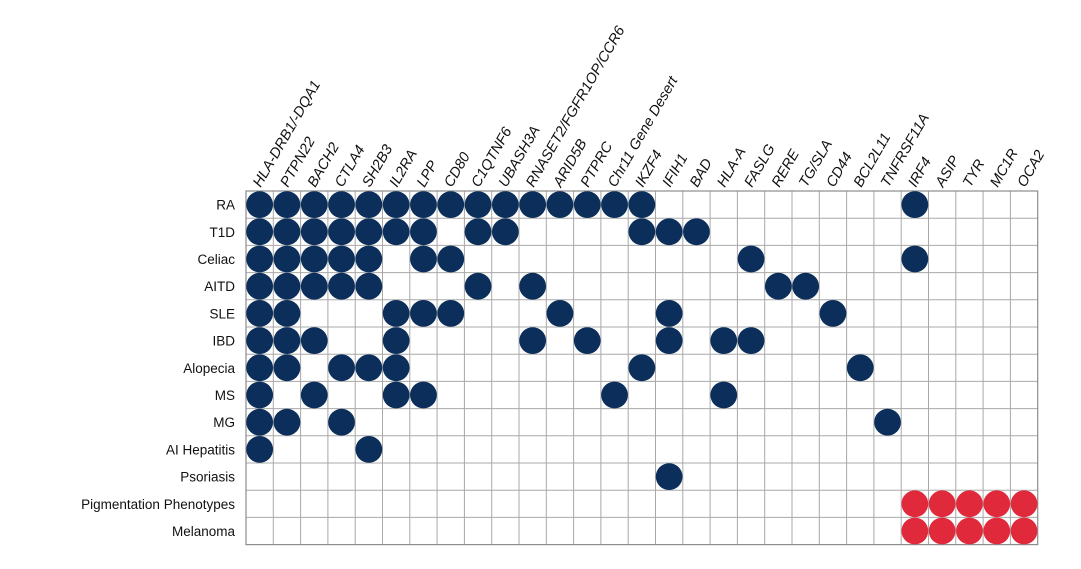 The height and width of the screenshot is (569, 1081). What do you see at coordinates (216, 259) in the screenshot?
I see `disease-label: Celiac` at bounding box center [216, 259].